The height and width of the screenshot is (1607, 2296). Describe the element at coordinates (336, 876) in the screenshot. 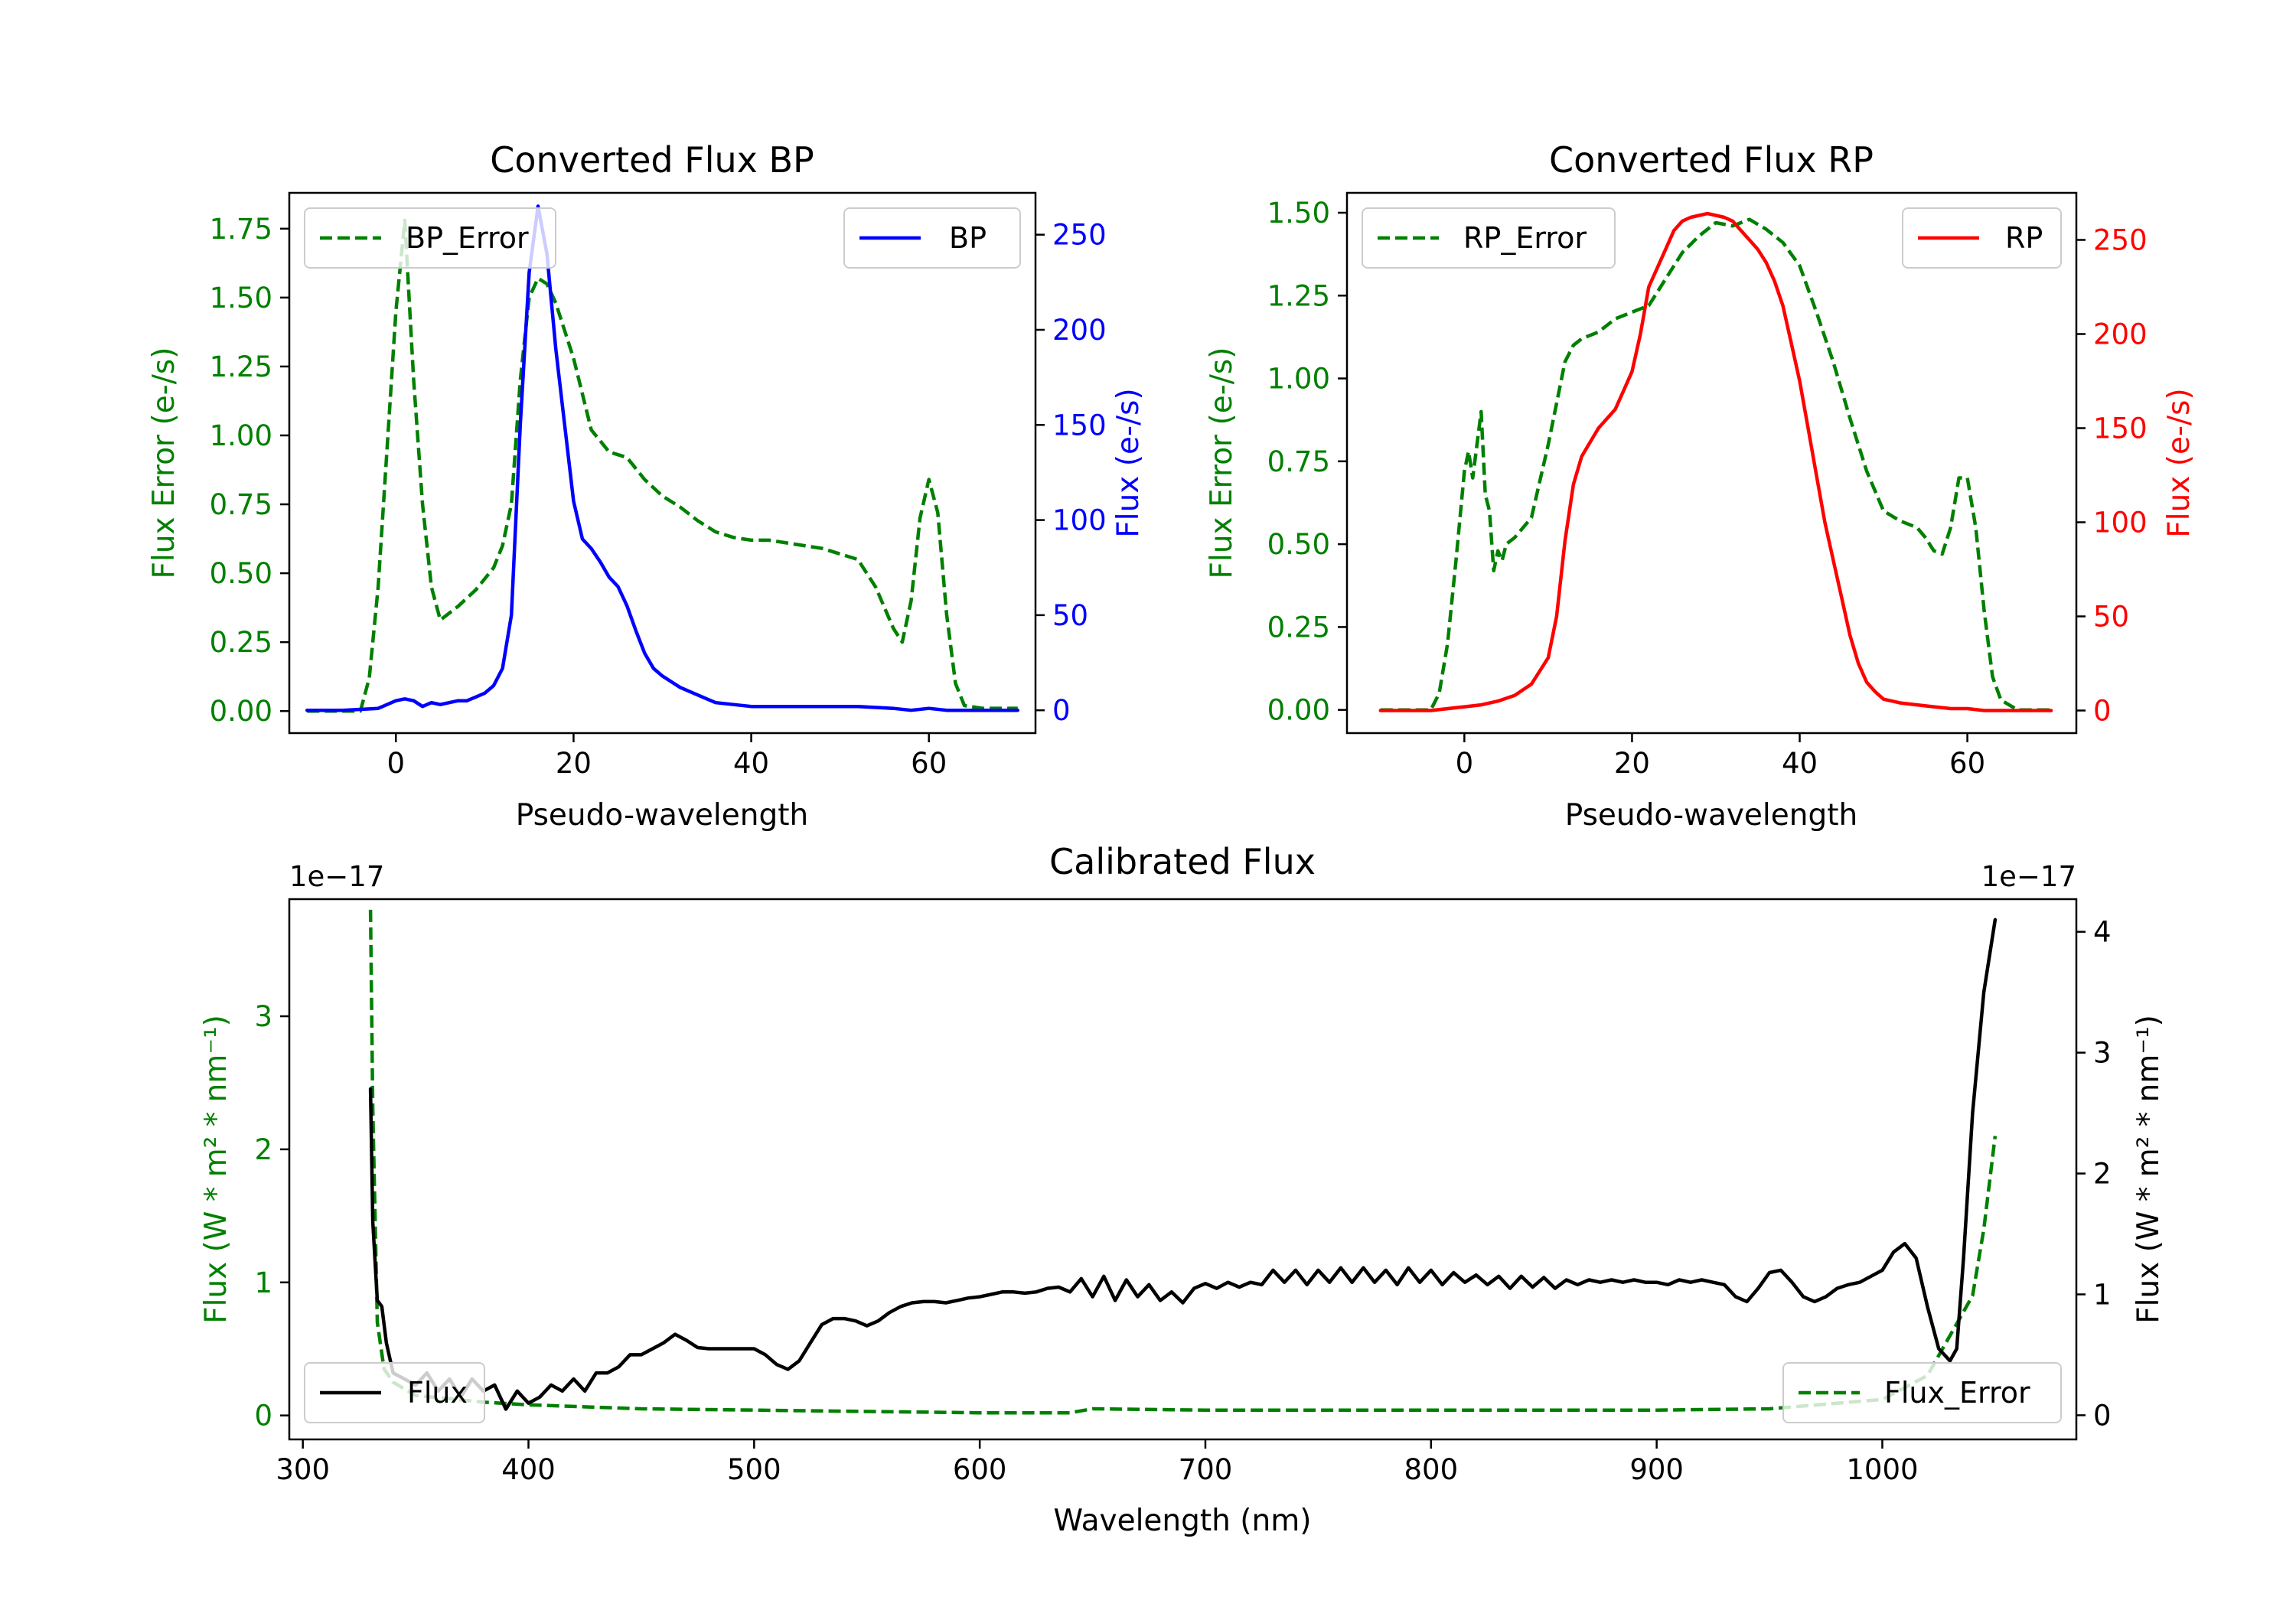

I see `calib-left-offset-text: 1e−17` at that location.